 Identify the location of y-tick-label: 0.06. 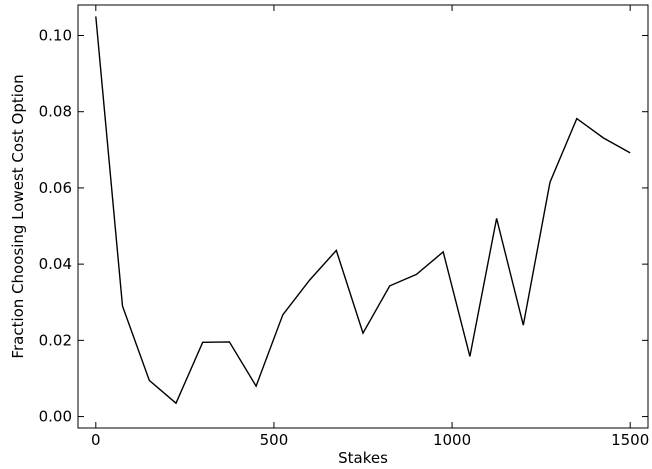
(55, 188).